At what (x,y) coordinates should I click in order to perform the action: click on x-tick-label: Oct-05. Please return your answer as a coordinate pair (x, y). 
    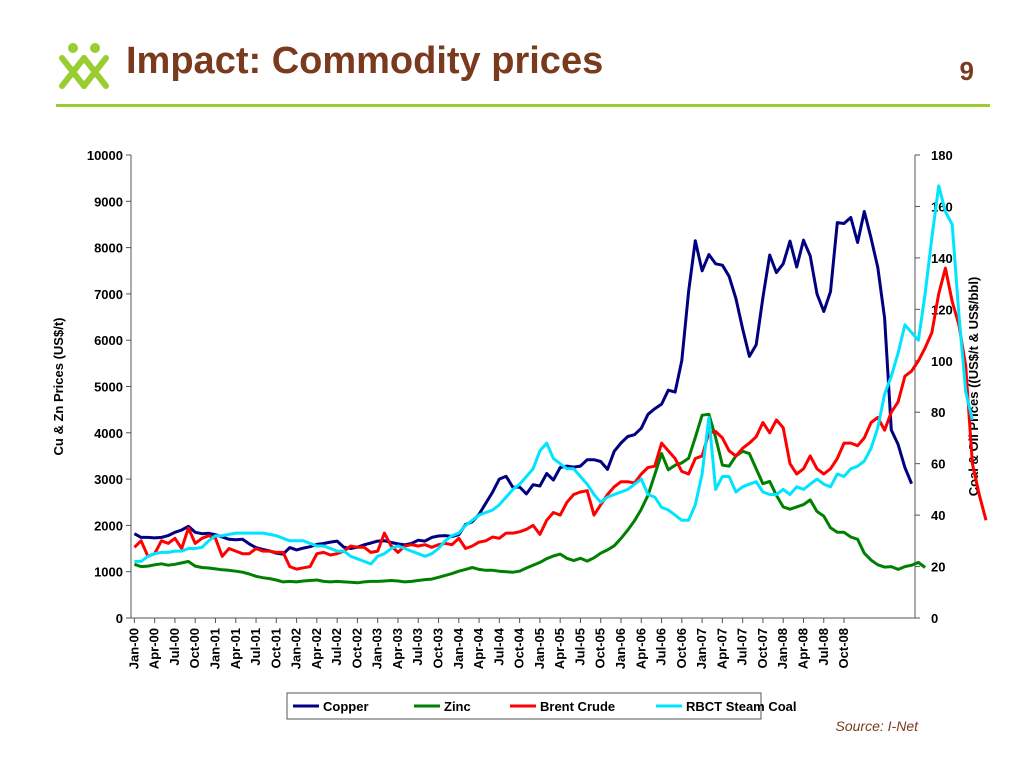
    Looking at the image, I should click on (600, 648).